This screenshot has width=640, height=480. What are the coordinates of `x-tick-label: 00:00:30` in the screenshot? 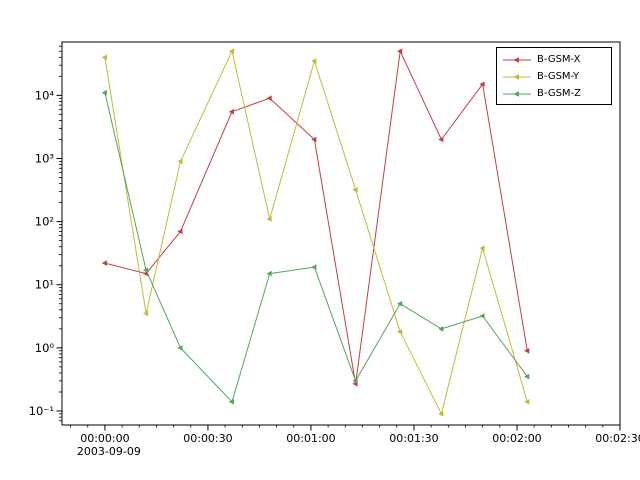 It's located at (207, 438).